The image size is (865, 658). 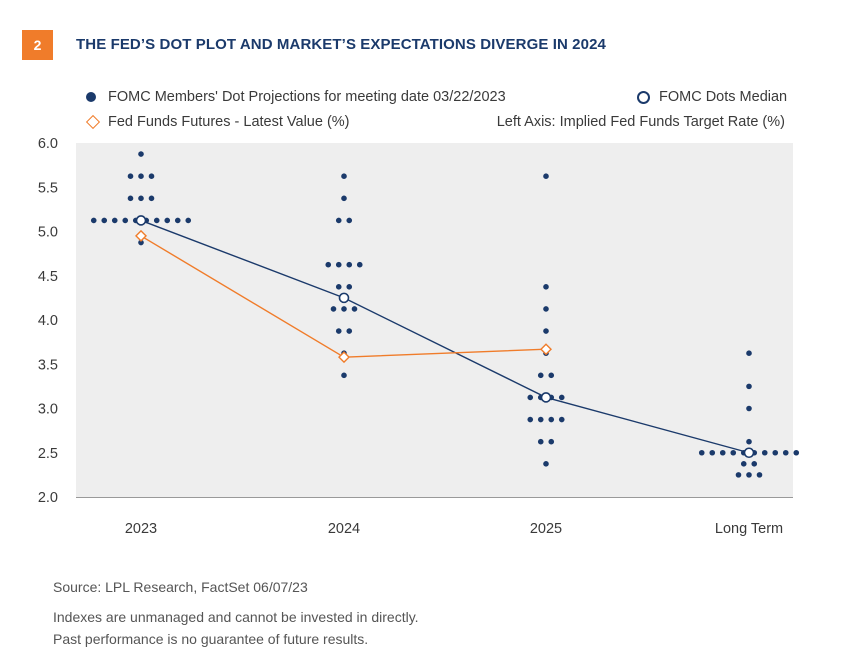 I want to click on y-tick-label: 2.5, so click(x=48, y=454).